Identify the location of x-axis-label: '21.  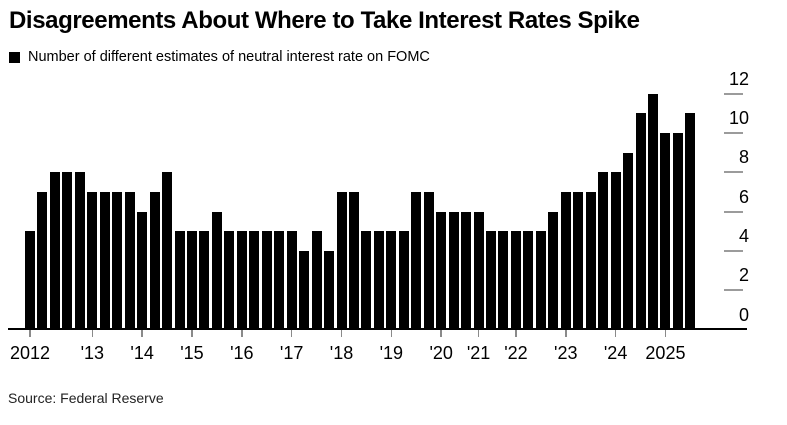
(478, 353).